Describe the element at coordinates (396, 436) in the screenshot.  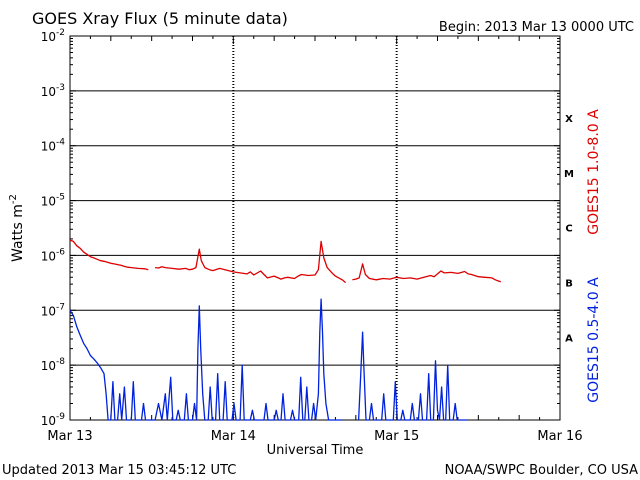
I see `x-tick-label: Mar 15` at that location.